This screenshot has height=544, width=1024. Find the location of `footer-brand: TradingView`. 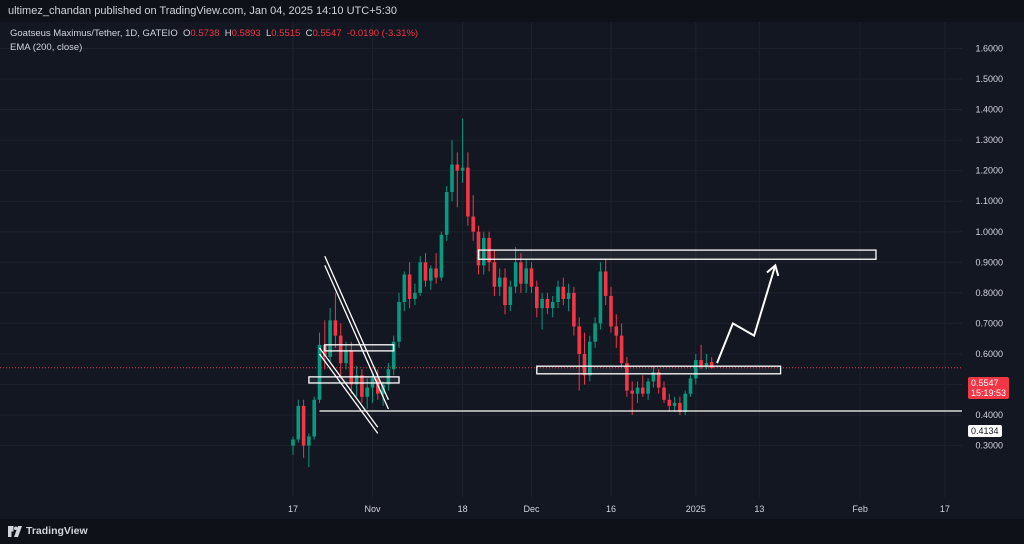

footer-brand: TradingView is located at coordinates (57, 531).